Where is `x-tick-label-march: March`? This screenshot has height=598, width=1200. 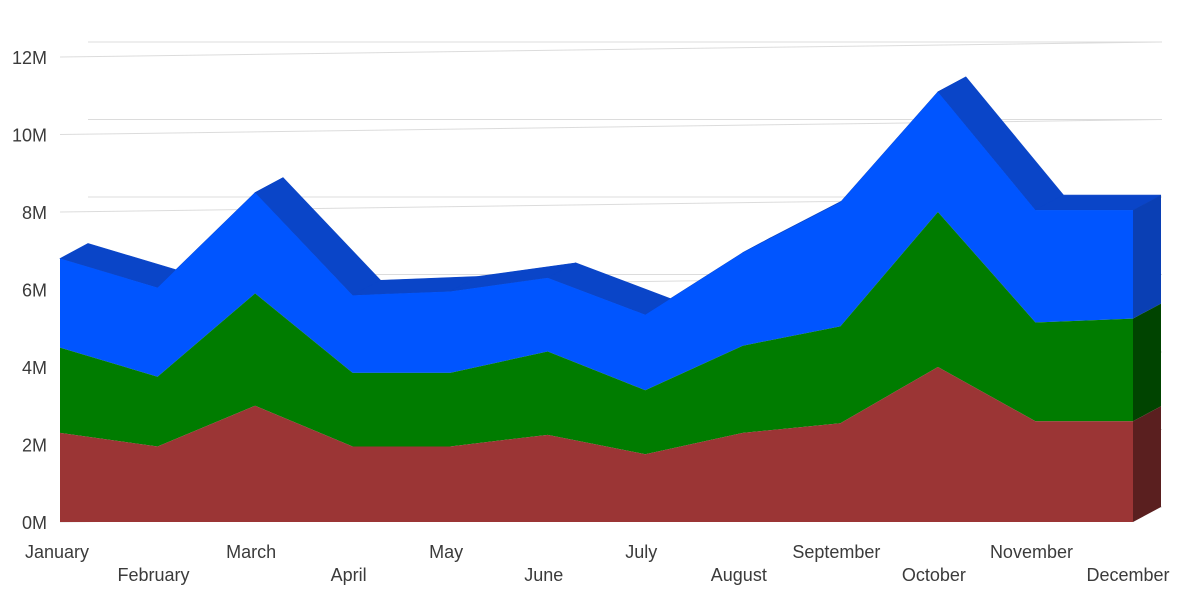 x-tick-label-march: March is located at coordinates (251, 552).